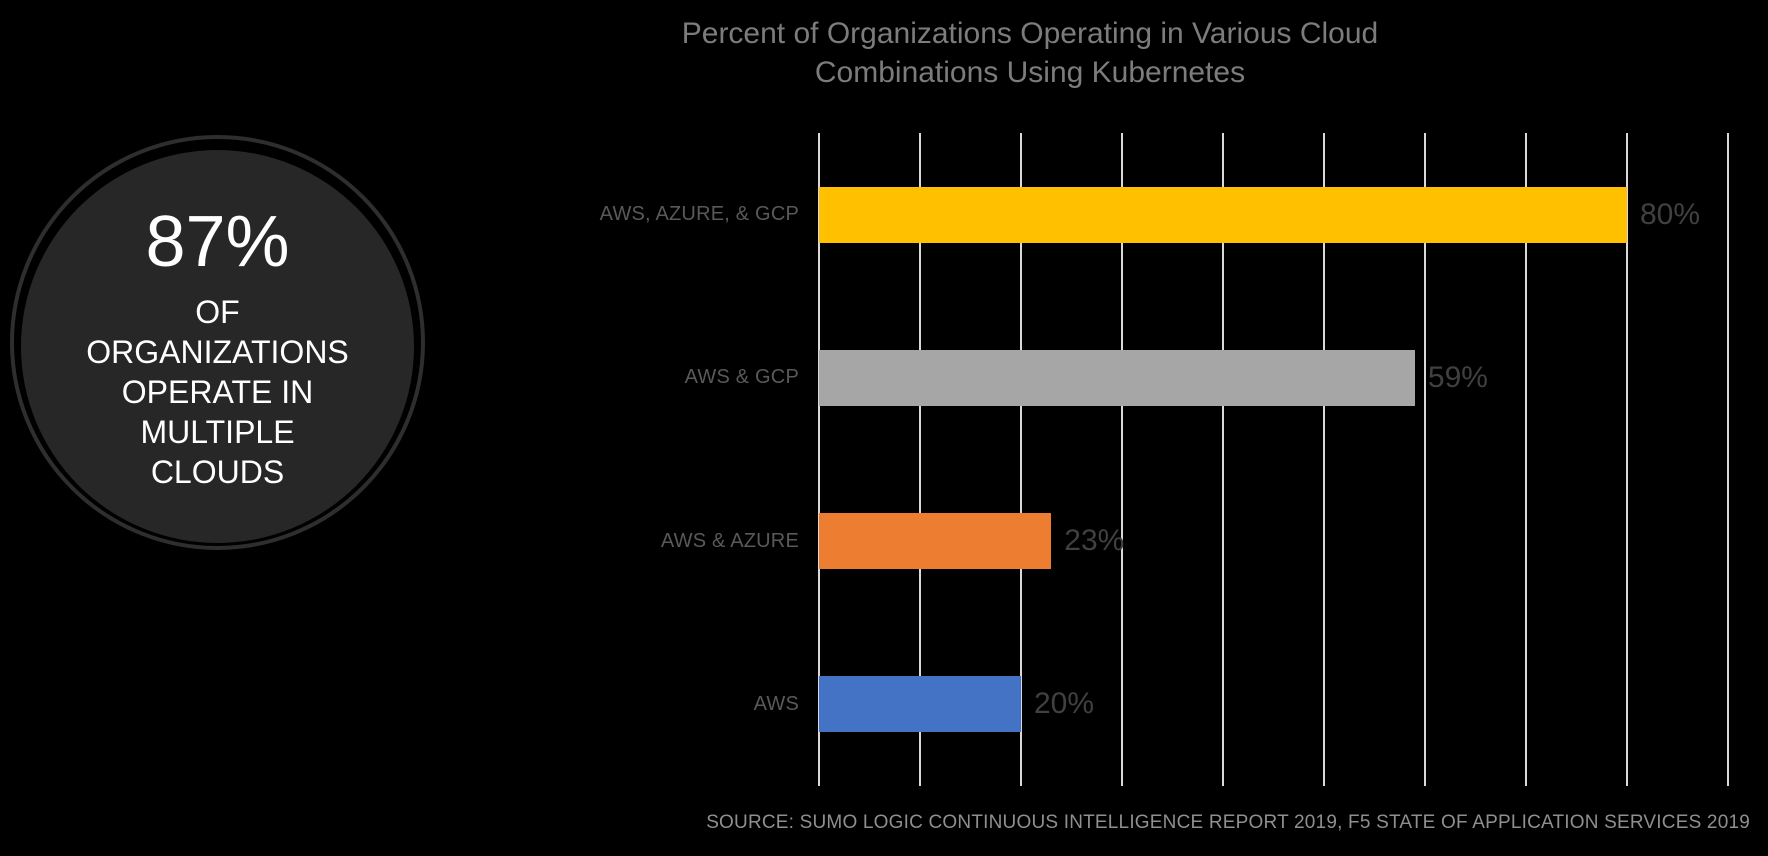  What do you see at coordinates (1670, 214) in the screenshot?
I see `value-label: 80%` at bounding box center [1670, 214].